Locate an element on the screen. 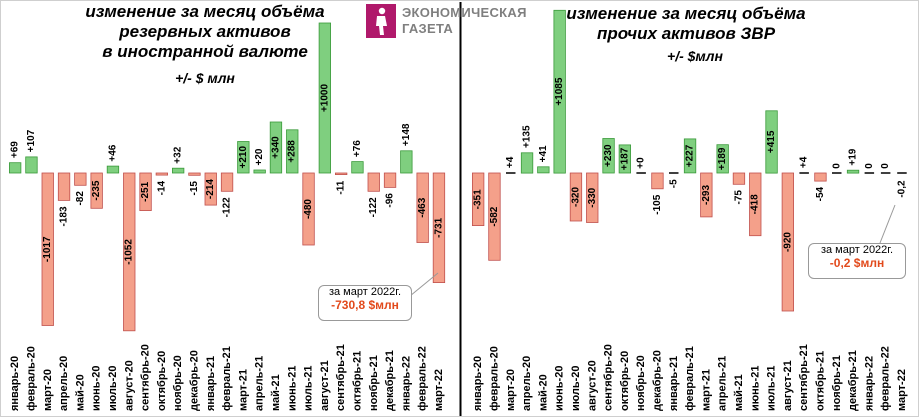 This screenshot has height=417, width=919. left-data-label: -214 is located at coordinates (210, 189).